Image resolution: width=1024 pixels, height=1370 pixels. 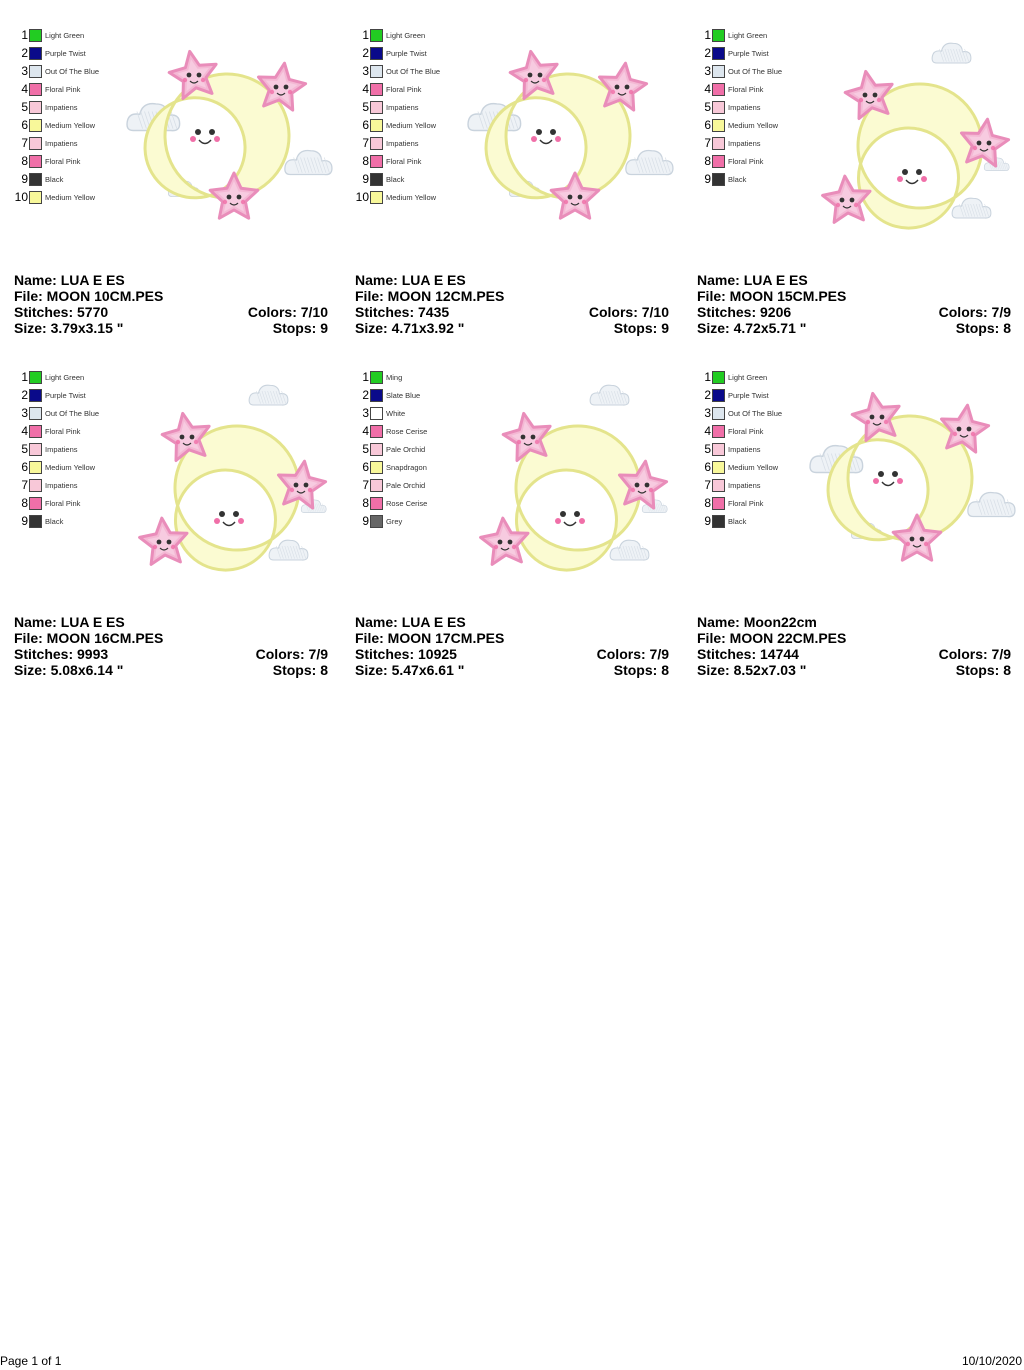 I want to click on thread-row: 6 Medium Yellow, so click(x=69, y=467).